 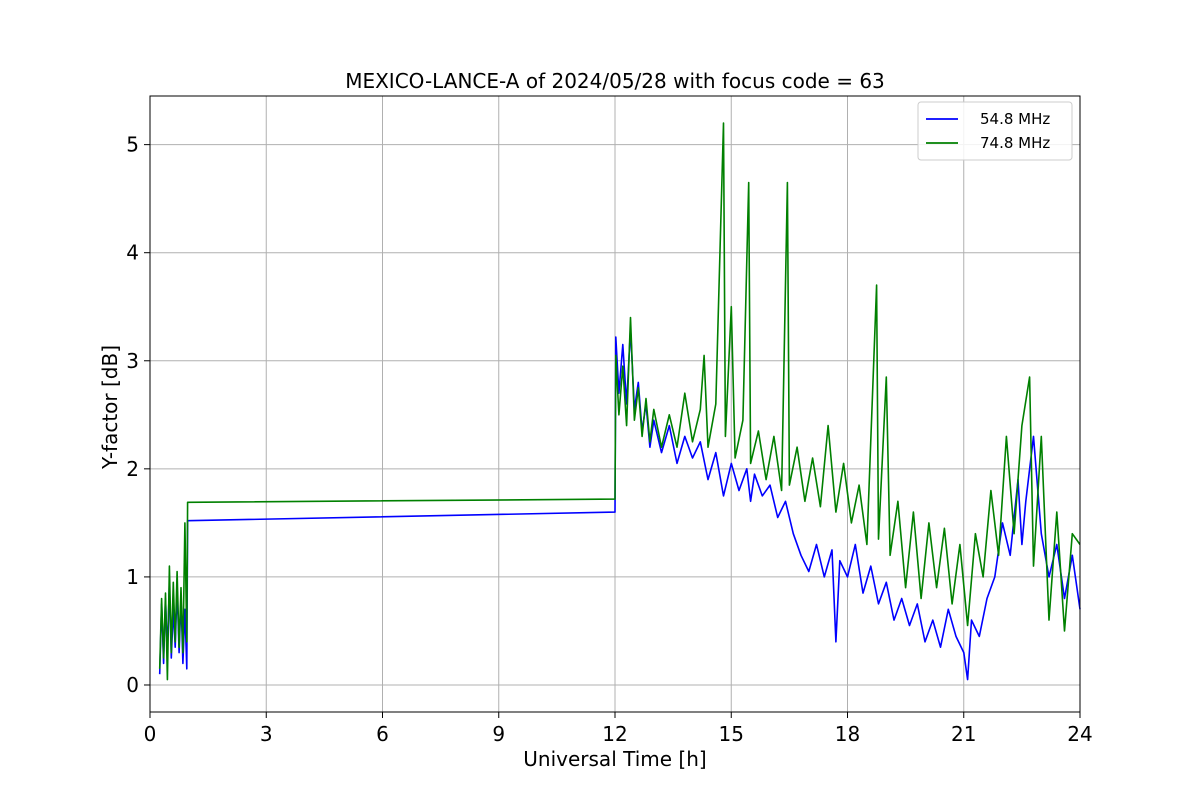 What do you see at coordinates (1015, 143) in the screenshot?
I see `legend-label-2: 74.8 MHz` at bounding box center [1015, 143].